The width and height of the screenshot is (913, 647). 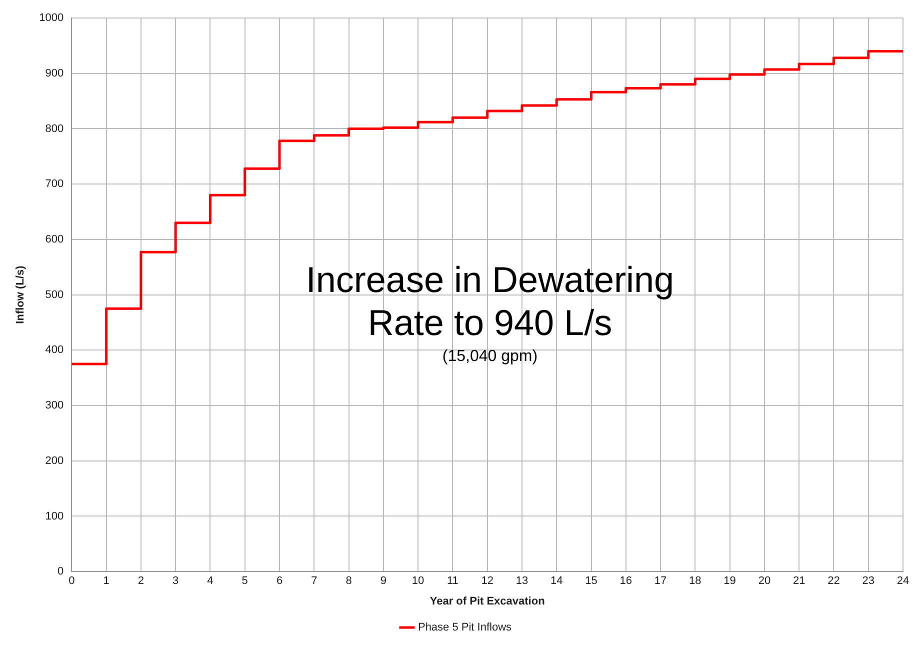 I want to click on y-tick-label: 1000, so click(x=51, y=18).